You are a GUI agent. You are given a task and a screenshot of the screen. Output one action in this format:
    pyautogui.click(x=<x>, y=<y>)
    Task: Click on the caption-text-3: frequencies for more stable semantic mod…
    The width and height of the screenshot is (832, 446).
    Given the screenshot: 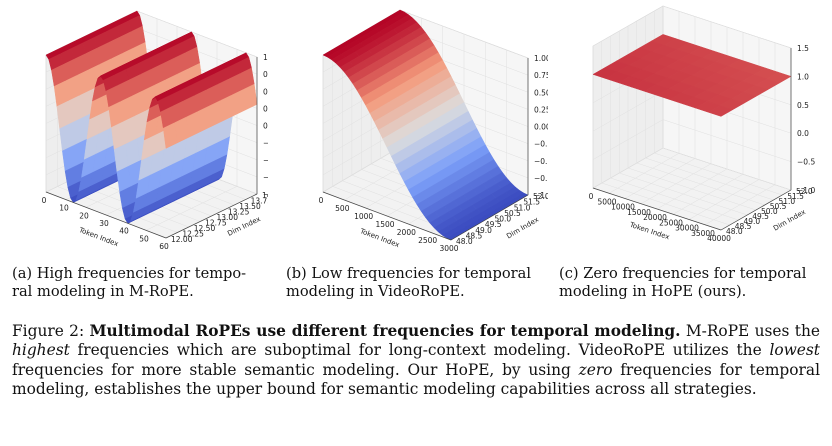 What is the action you would take?
    pyautogui.click(x=295, y=369)
    